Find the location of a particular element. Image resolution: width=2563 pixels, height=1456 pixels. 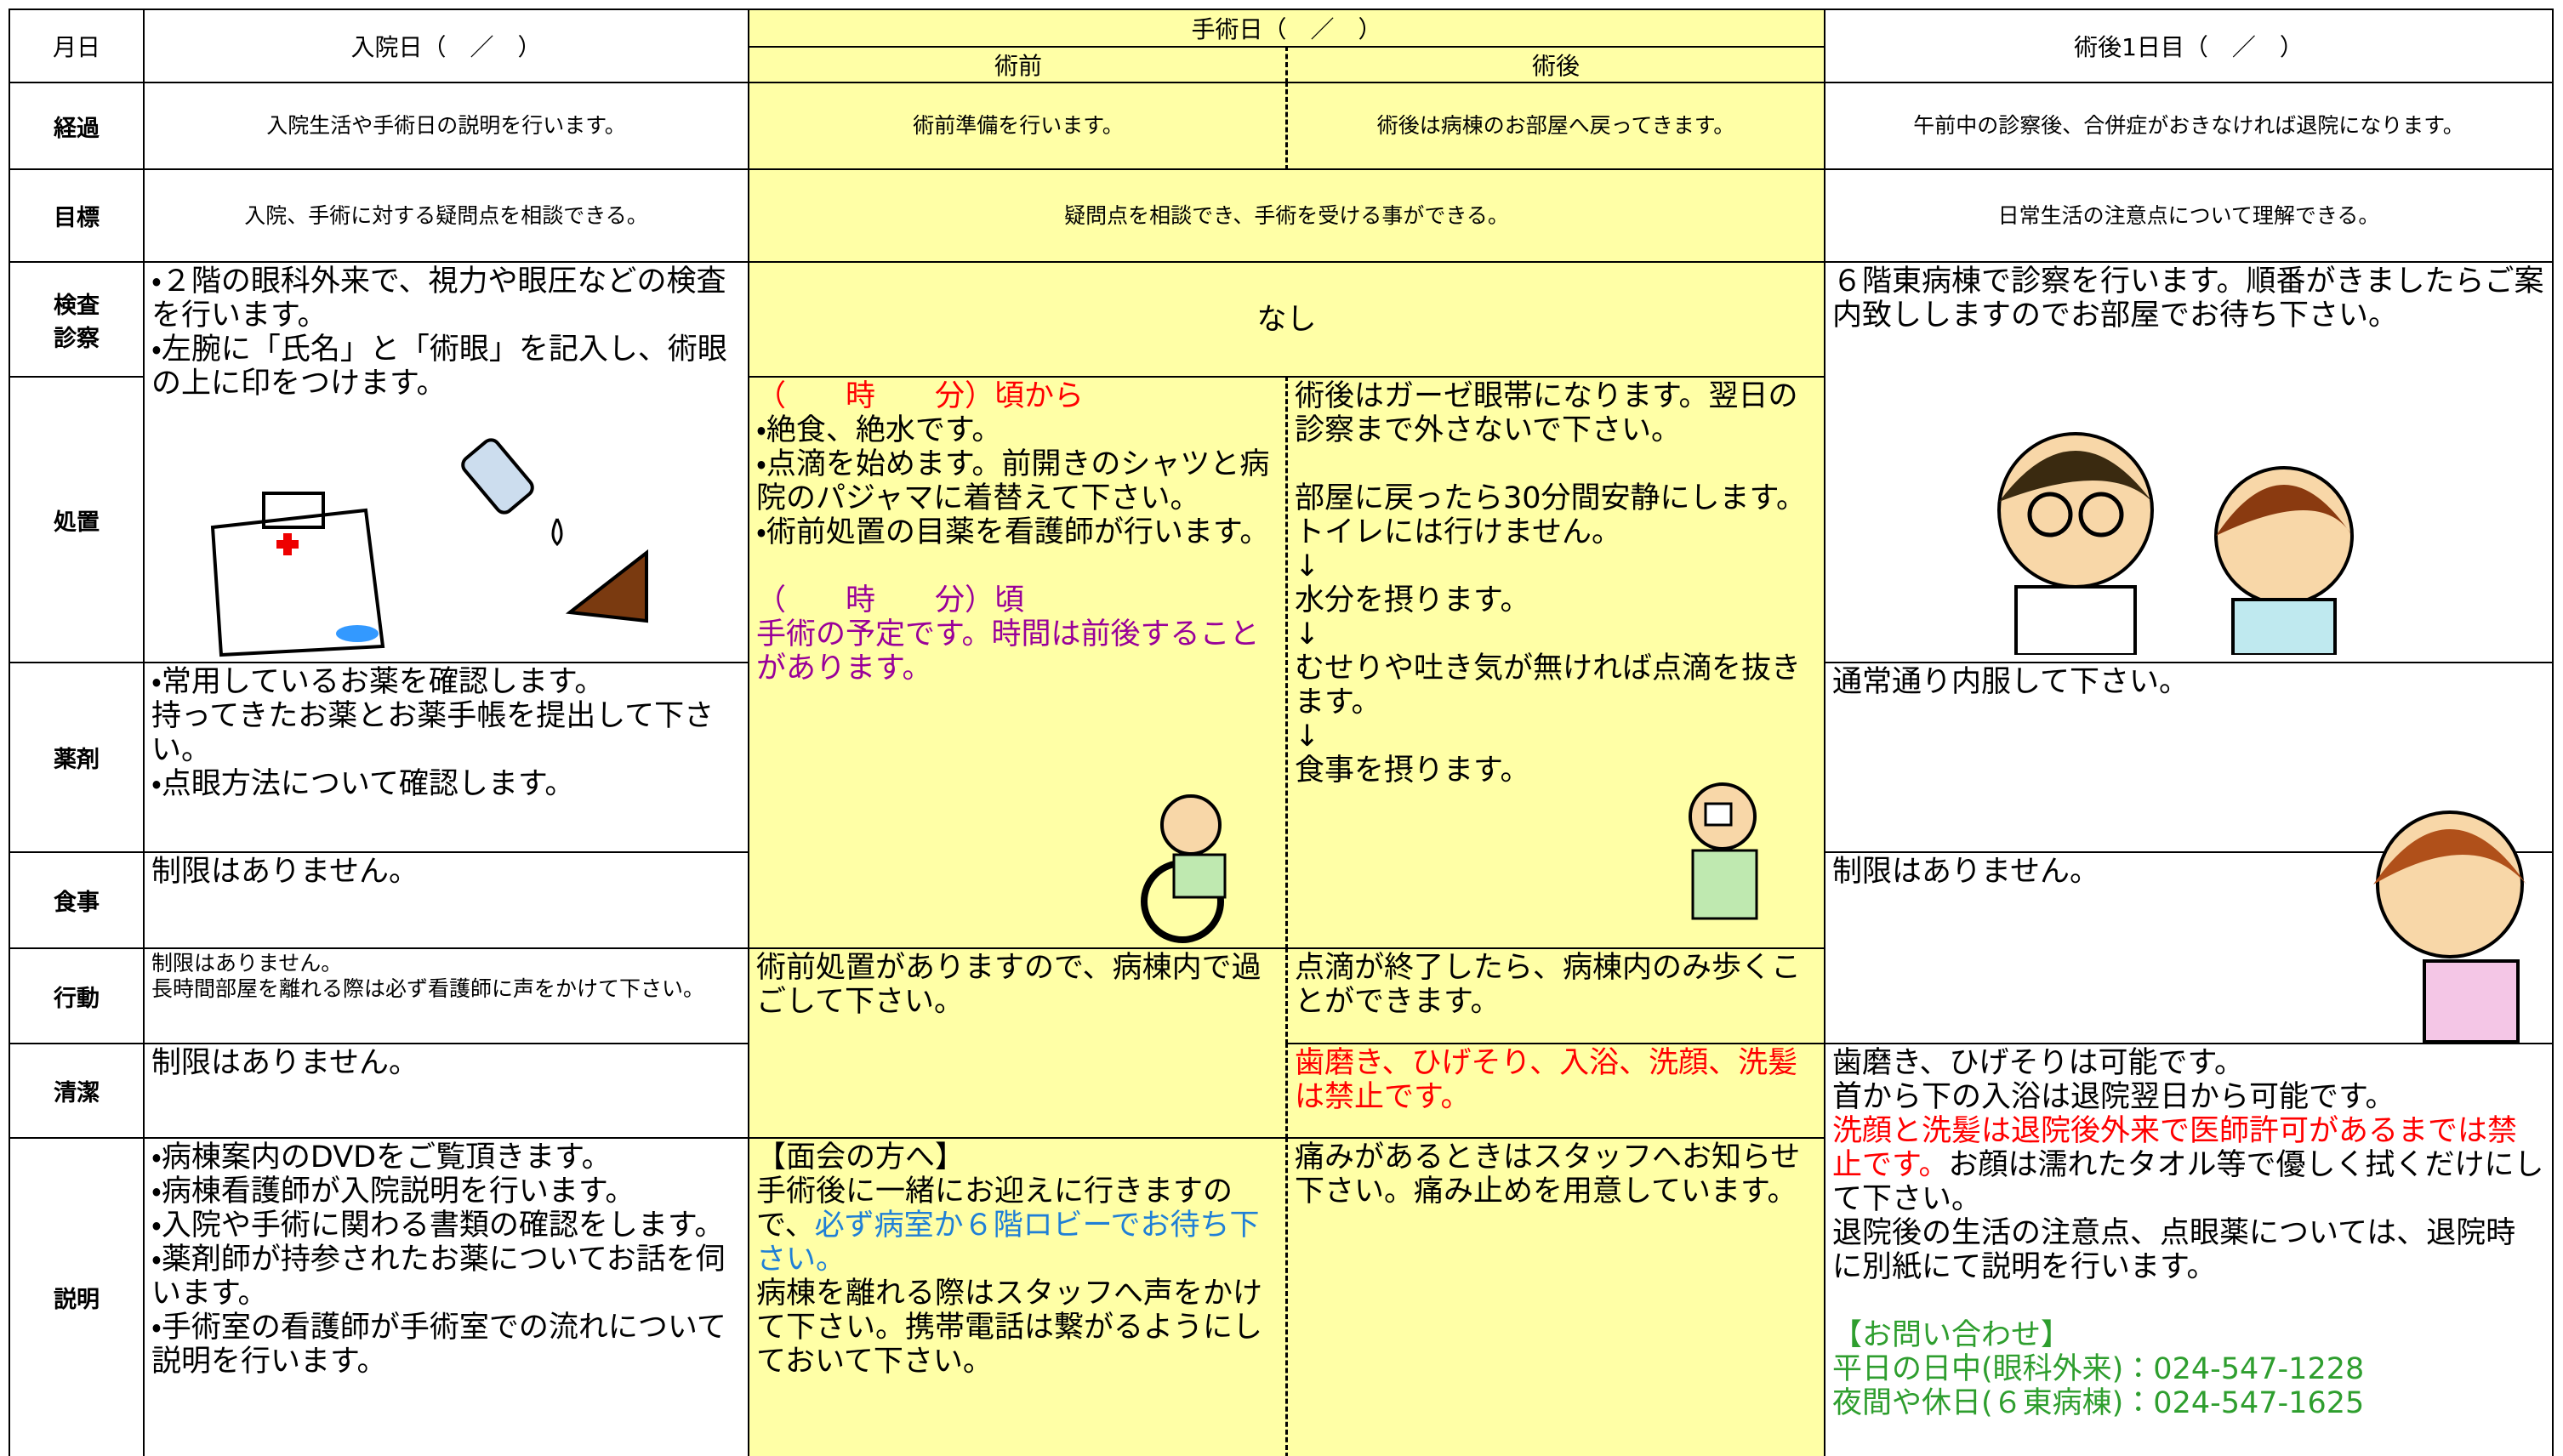

cell-text: 手術後に一緒にお迎えに行きますので、必ず病室か６階ロビーでお待ち下さい。 is located at coordinates (1018, 1225).